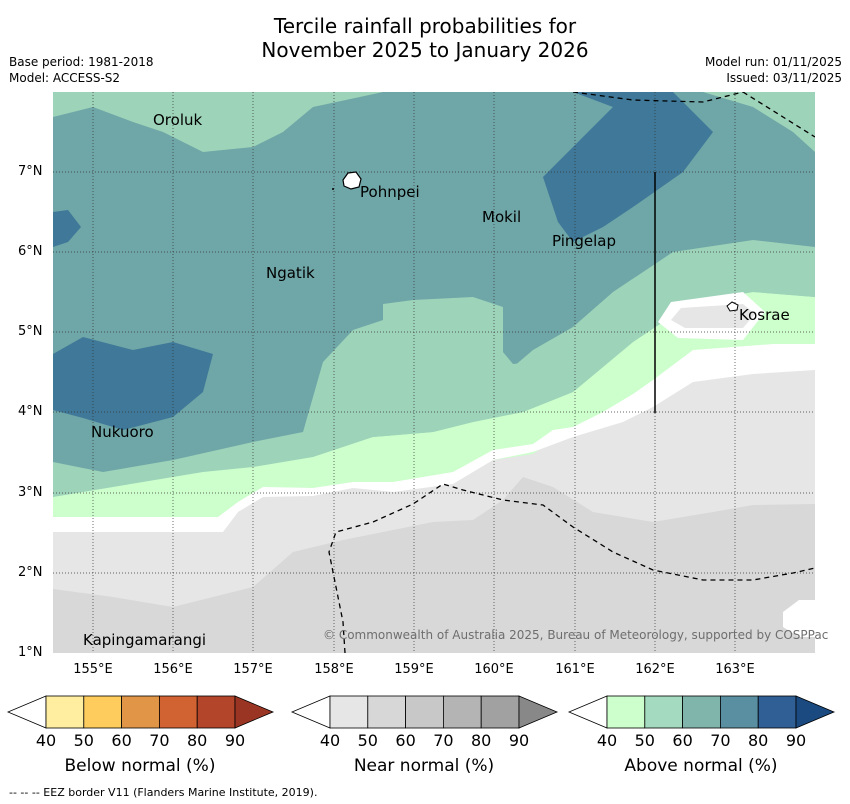  What do you see at coordinates (30, 411) in the screenshot?
I see `lat-label-4n: 4°N` at bounding box center [30, 411].